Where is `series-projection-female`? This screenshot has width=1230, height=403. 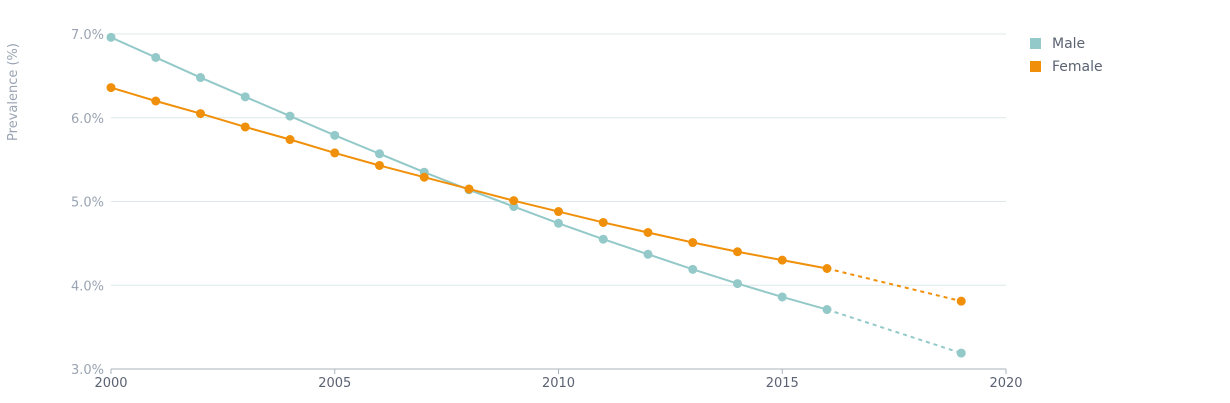 series-projection-female is located at coordinates (894, 285).